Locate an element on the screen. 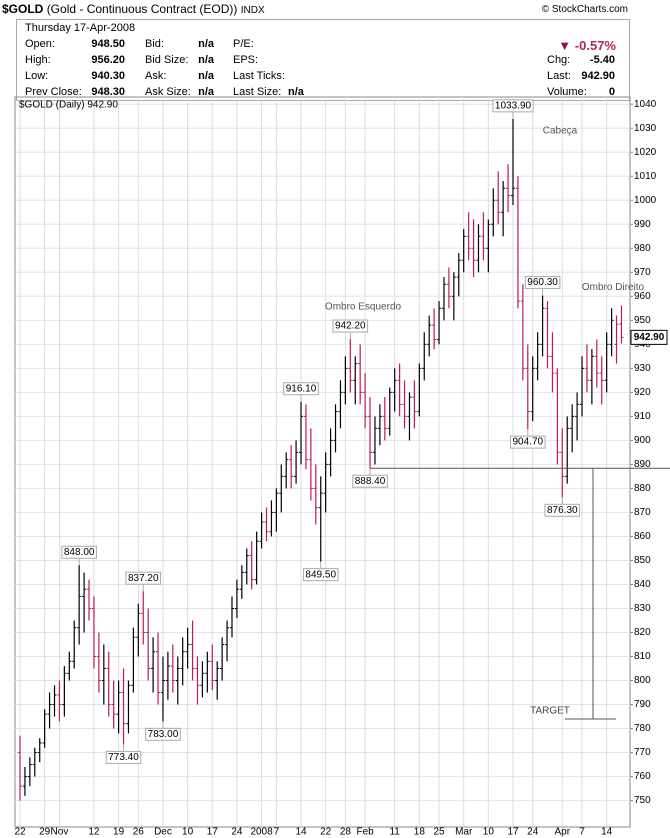  y-tick-label: 760 is located at coordinates (642, 776).